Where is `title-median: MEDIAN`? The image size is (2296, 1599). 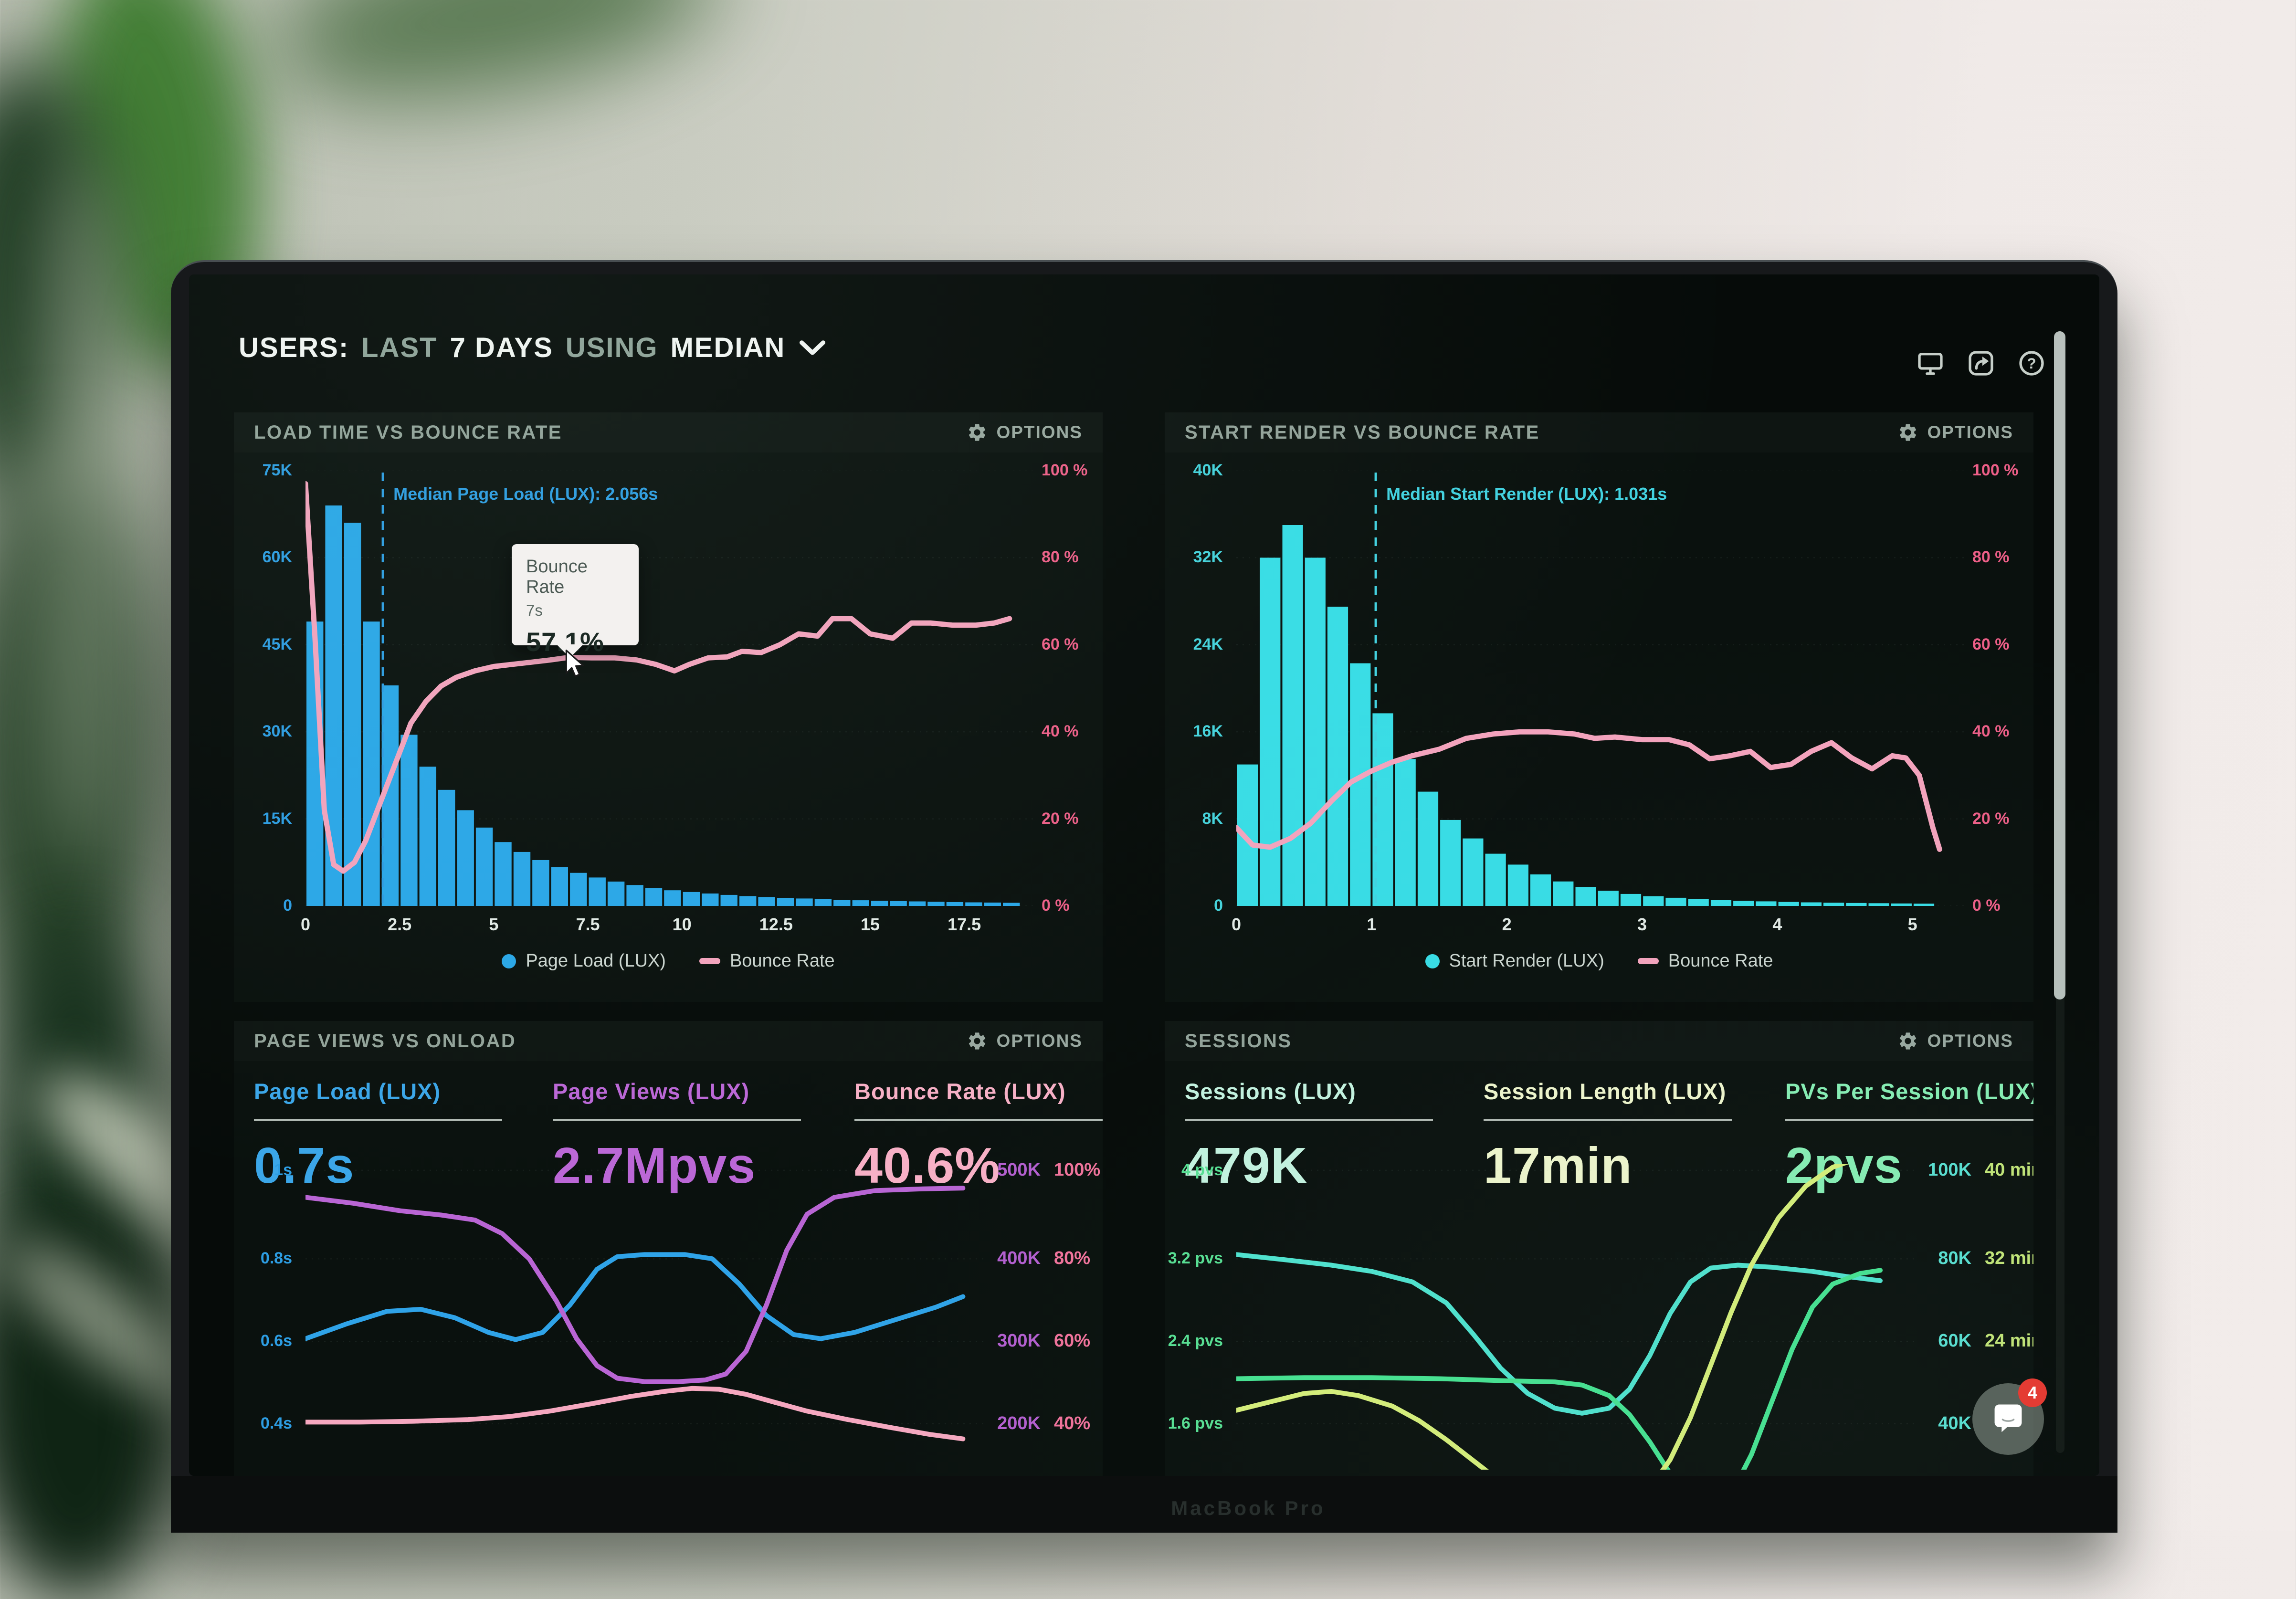
title-median: MEDIAN is located at coordinates (728, 347).